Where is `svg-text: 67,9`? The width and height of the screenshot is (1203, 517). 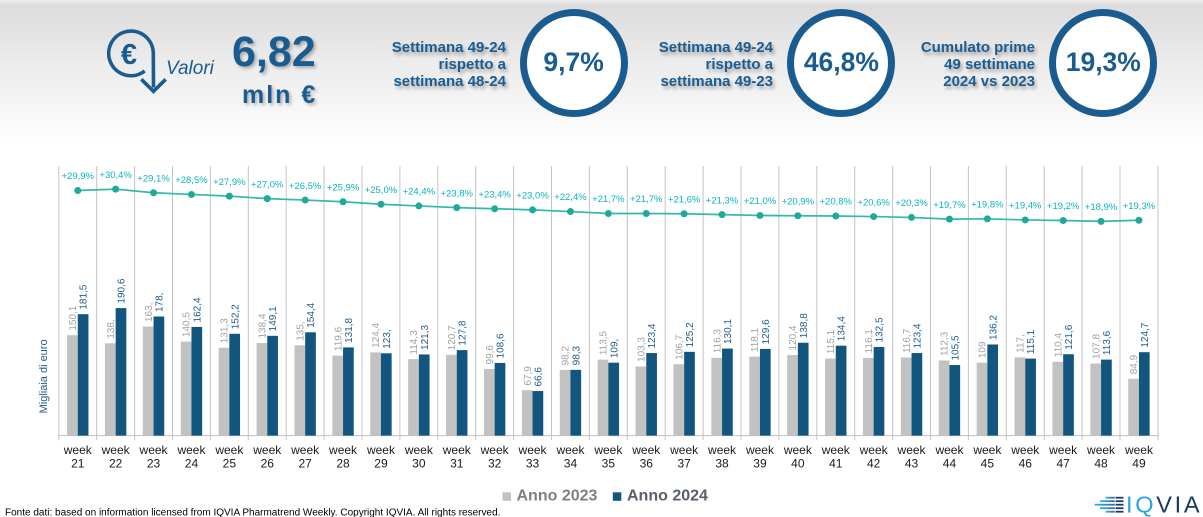 svg-text: 67,9 is located at coordinates (528, 376).